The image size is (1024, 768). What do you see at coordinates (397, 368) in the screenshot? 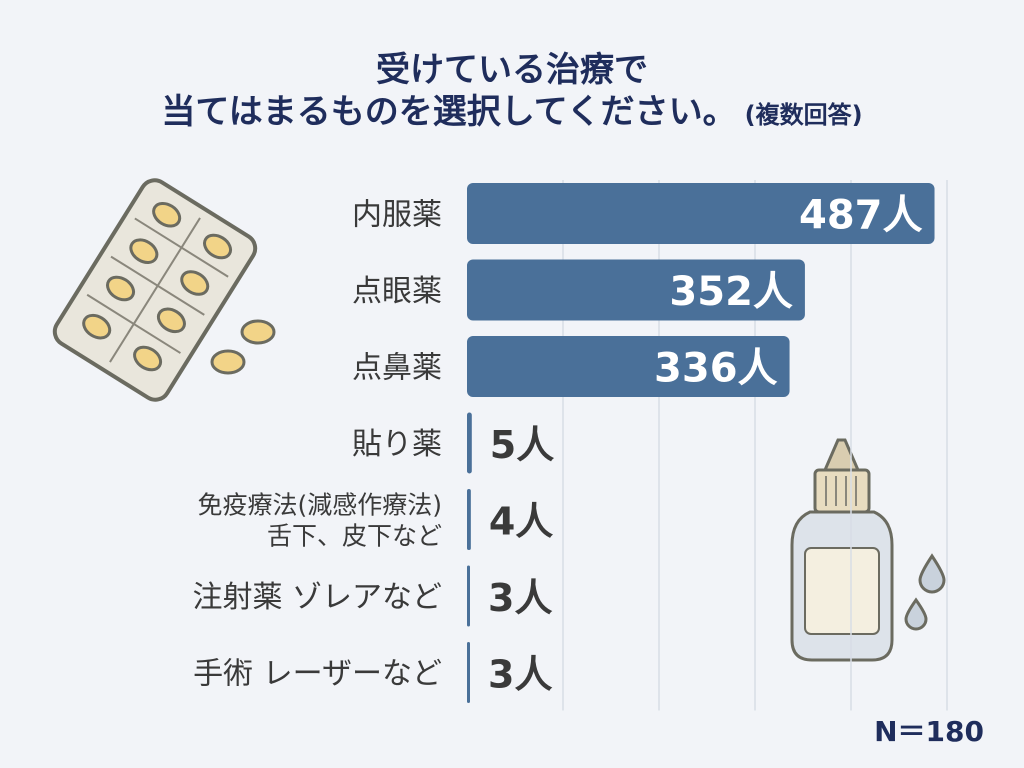
I see `category-label: 点鼻薬` at bounding box center [397, 368].